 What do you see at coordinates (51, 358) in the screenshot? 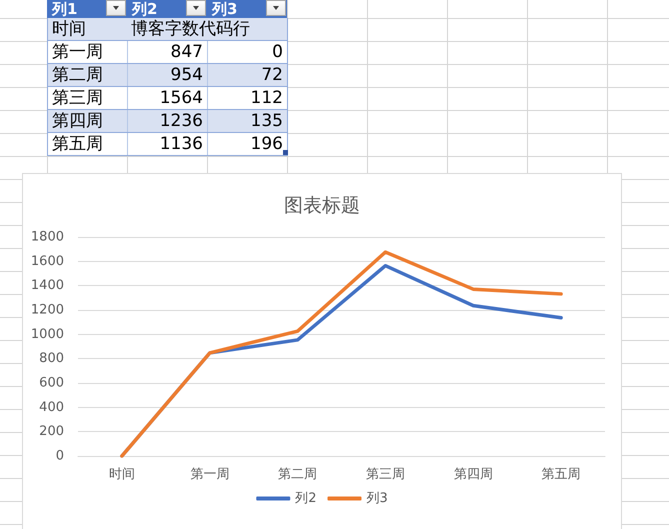
I see `y-tick-label: 800` at bounding box center [51, 358].